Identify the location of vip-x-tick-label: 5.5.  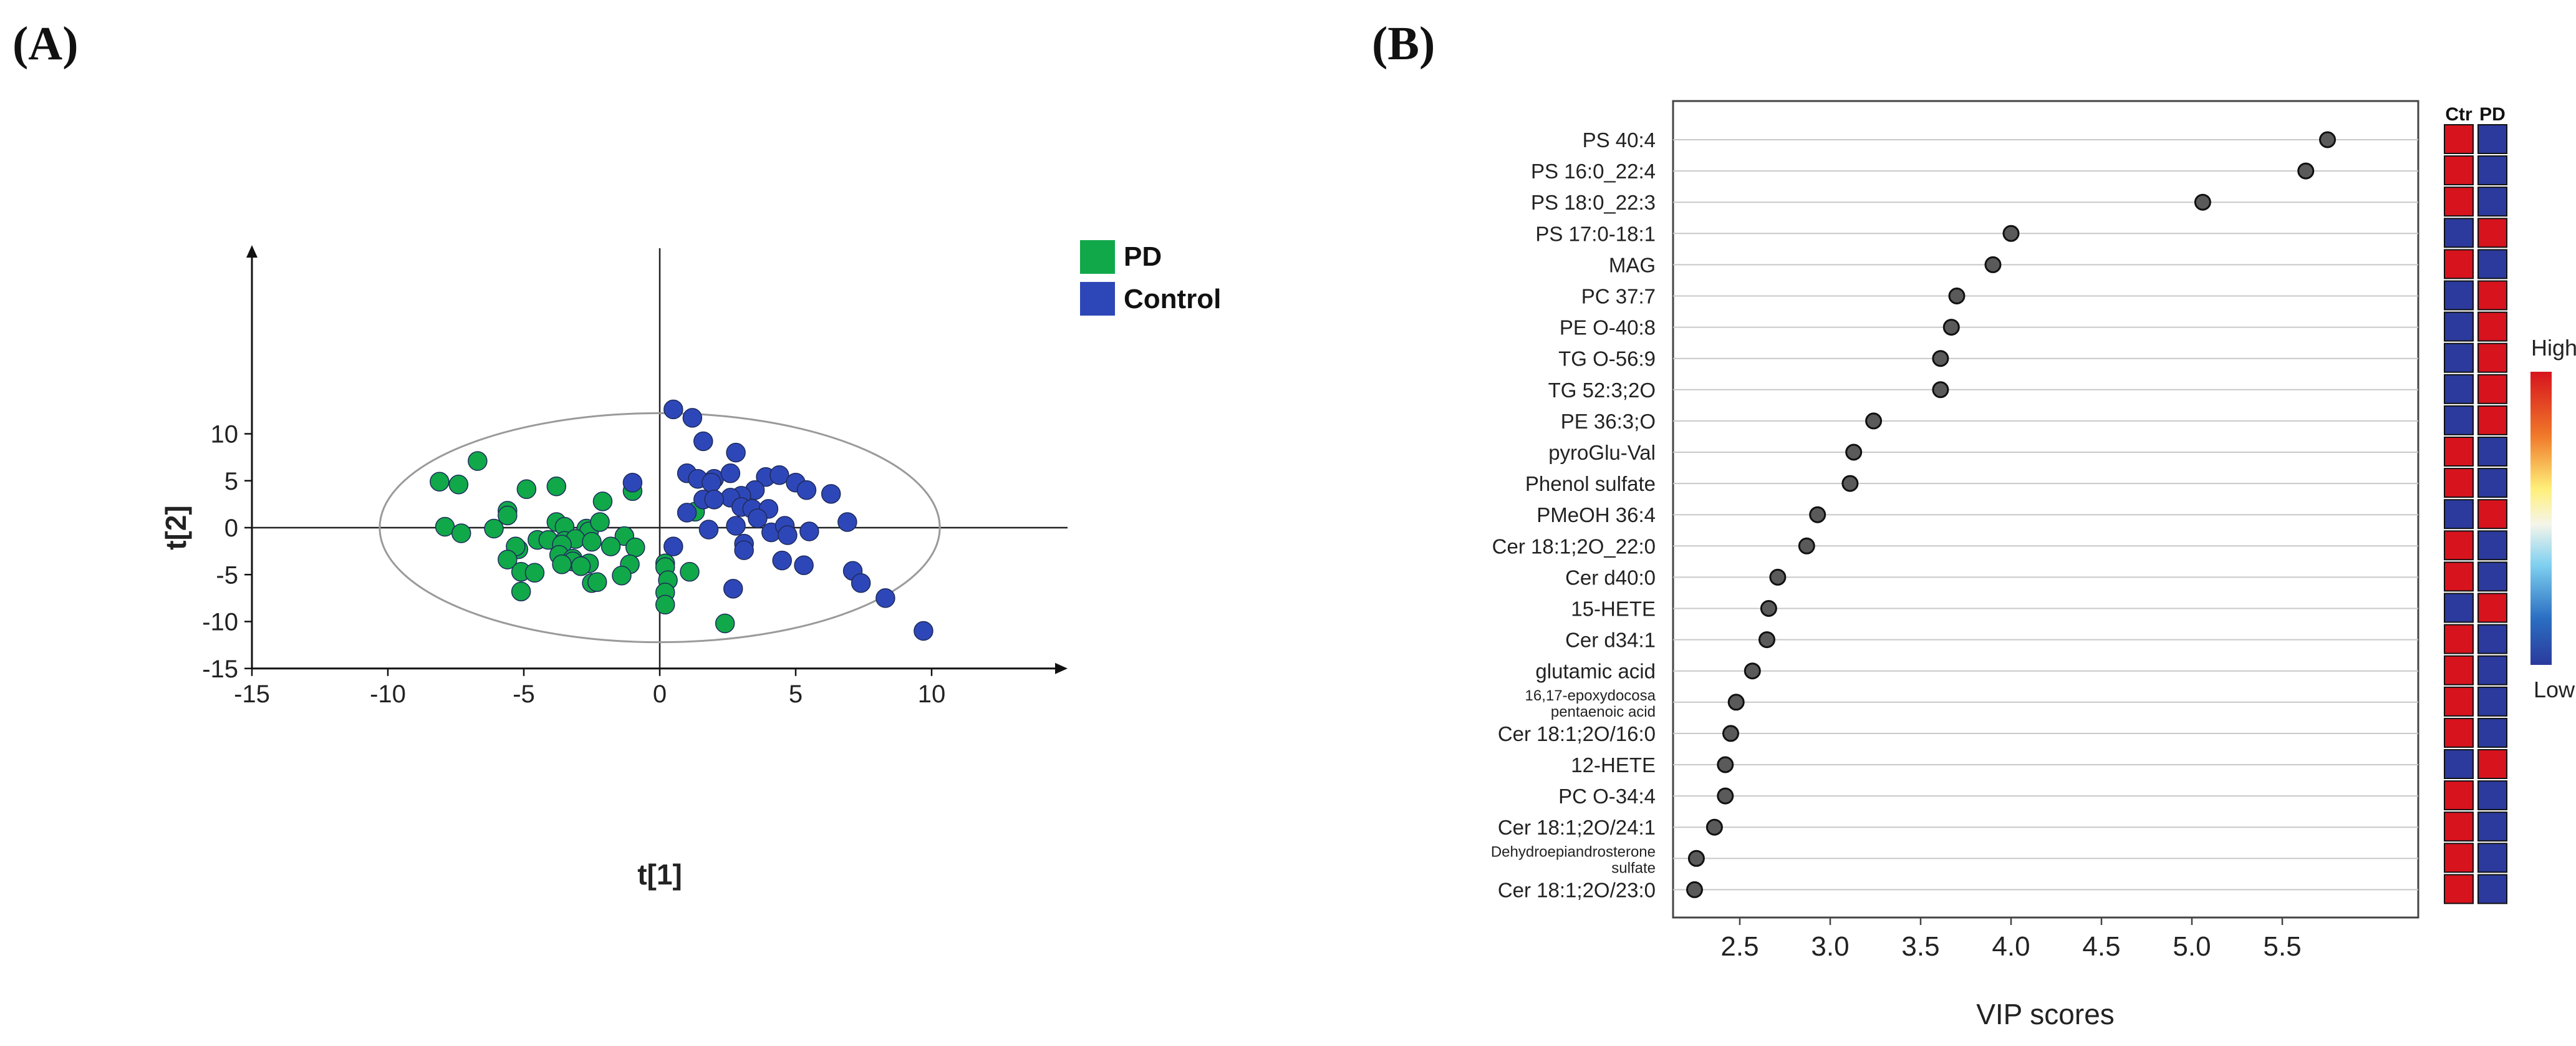
(2282, 946).